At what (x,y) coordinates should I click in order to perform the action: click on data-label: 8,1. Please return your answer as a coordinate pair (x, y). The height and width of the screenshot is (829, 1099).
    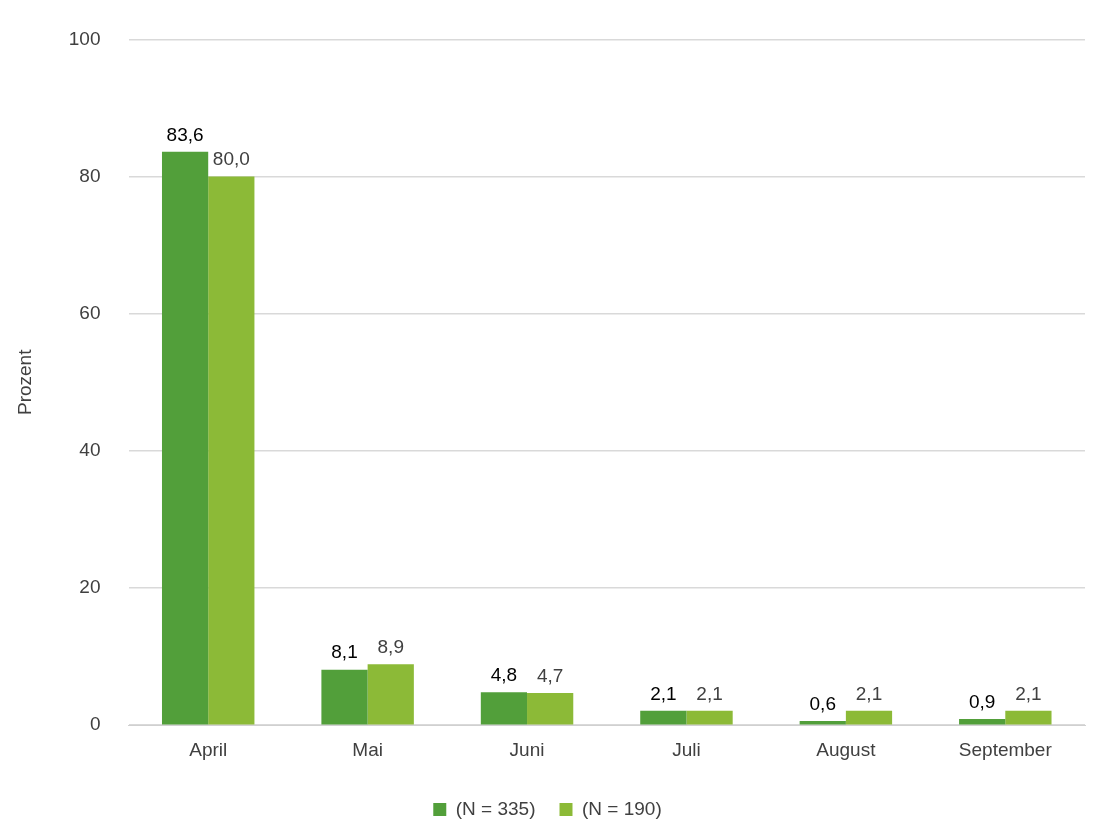
    Looking at the image, I should click on (344, 652).